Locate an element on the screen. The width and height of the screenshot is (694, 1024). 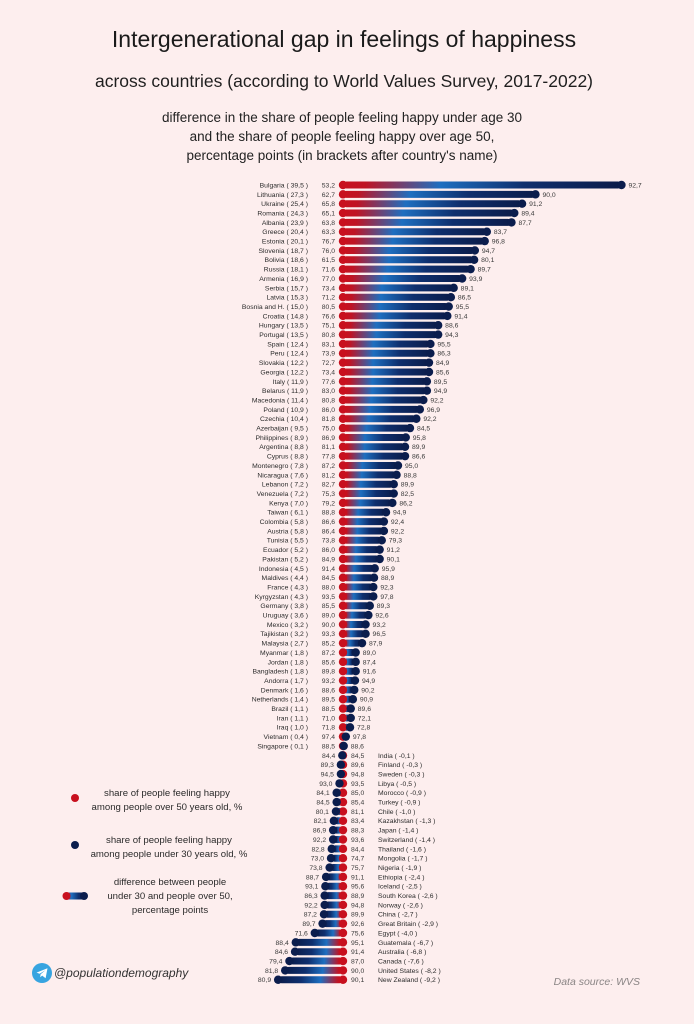
under30-value-label: 82,5 is located at coordinates (407, 494).